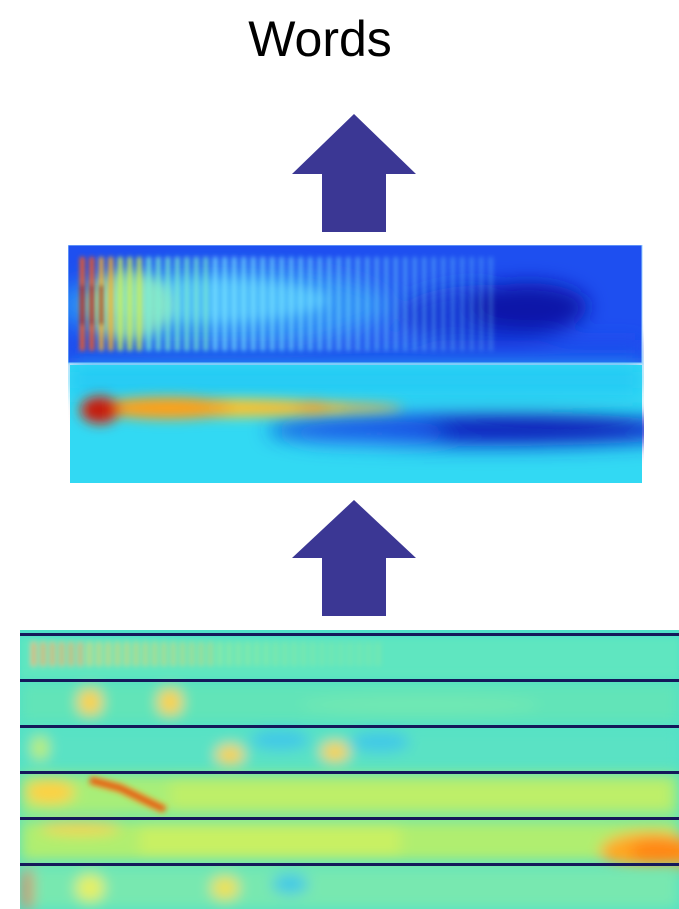 This screenshot has width=679, height=909. What do you see at coordinates (320, 39) in the screenshot?
I see `diagram-title: Words` at bounding box center [320, 39].